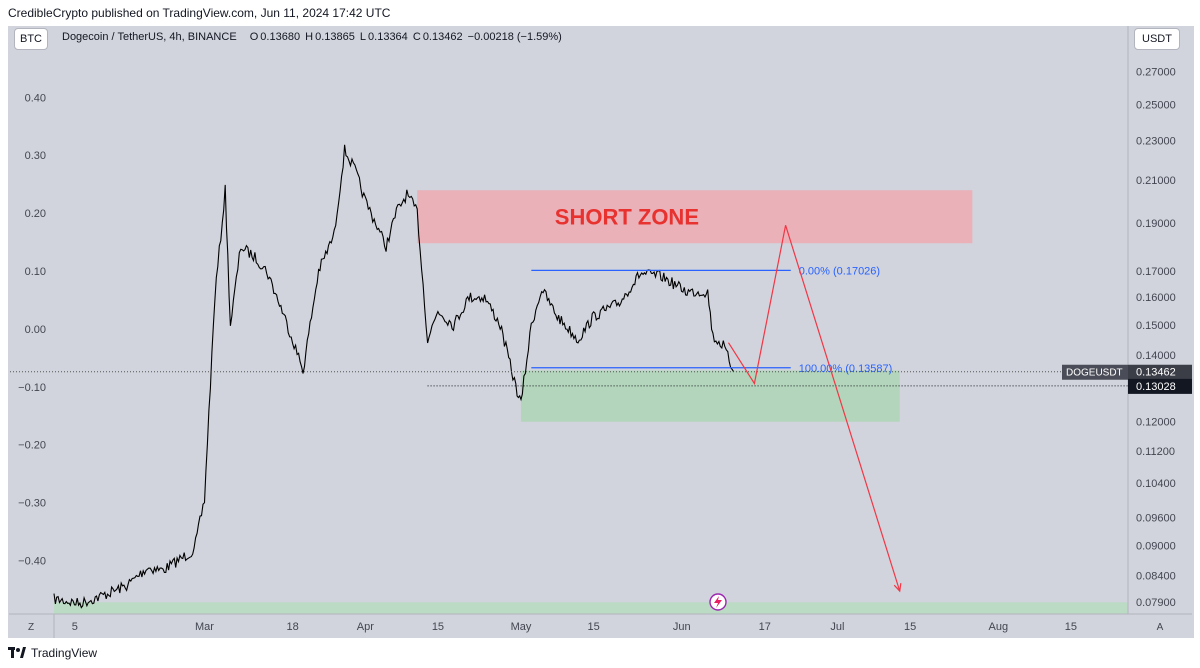 The width and height of the screenshot is (1200, 668). What do you see at coordinates (1160, 627) in the screenshot?
I see `auto-scale-button: A` at bounding box center [1160, 627].